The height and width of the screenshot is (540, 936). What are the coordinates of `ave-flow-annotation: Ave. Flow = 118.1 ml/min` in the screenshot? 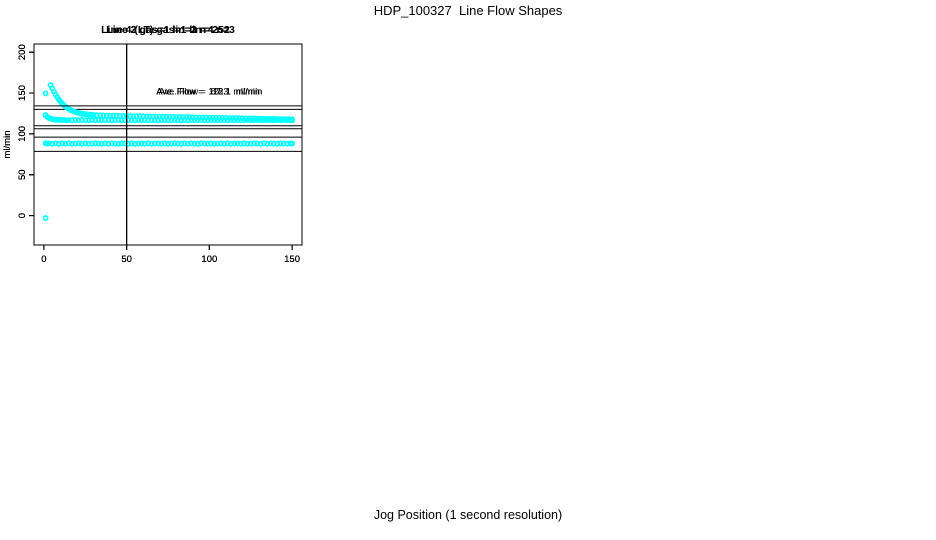 It's located at (209, 92).